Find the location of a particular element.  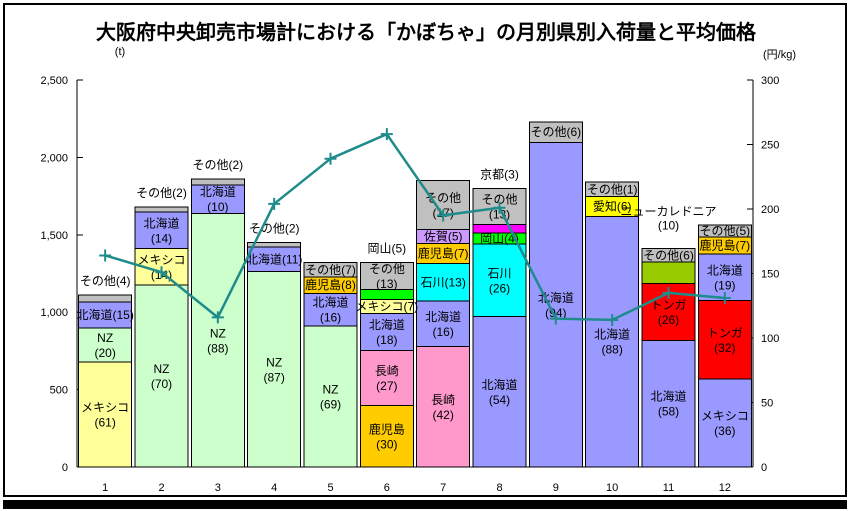

right-tick-label: 100 is located at coordinates (770, 339).